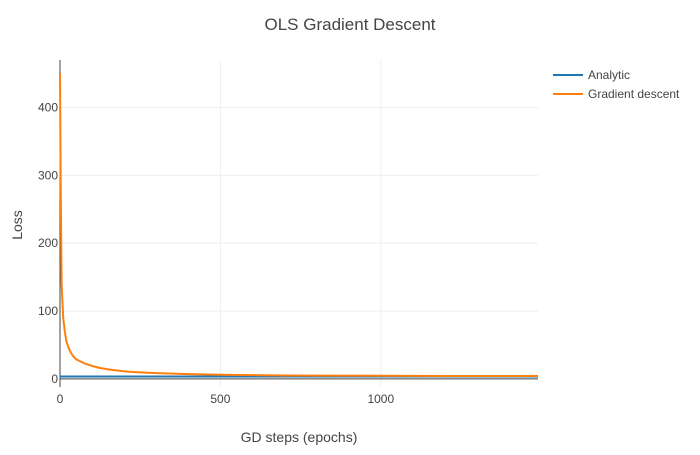  I want to click on chart-title: OLS Gradient Descent, so click(349, 24).